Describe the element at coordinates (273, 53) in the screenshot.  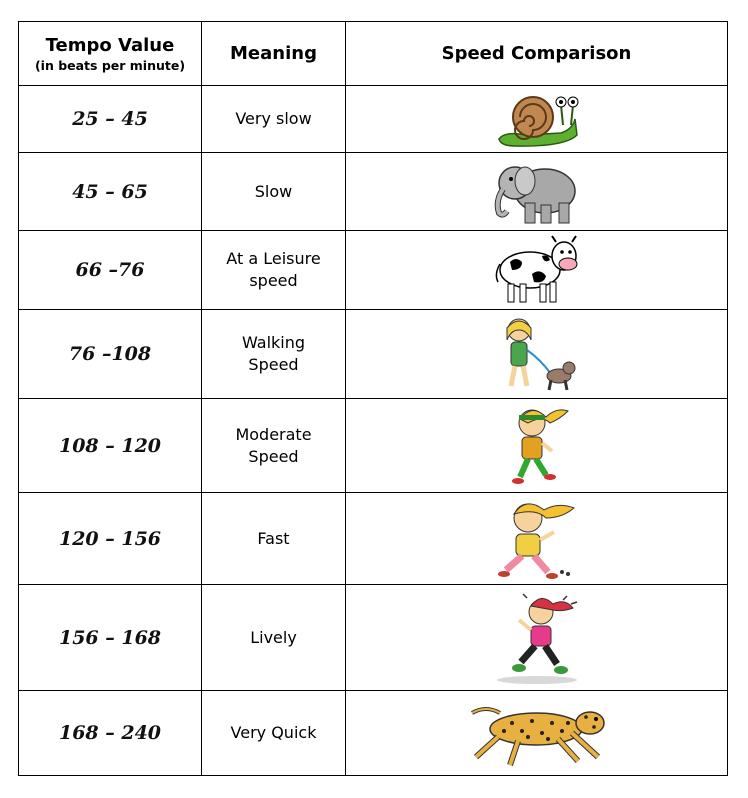
I see `header-meaning: Meaning` at that location.